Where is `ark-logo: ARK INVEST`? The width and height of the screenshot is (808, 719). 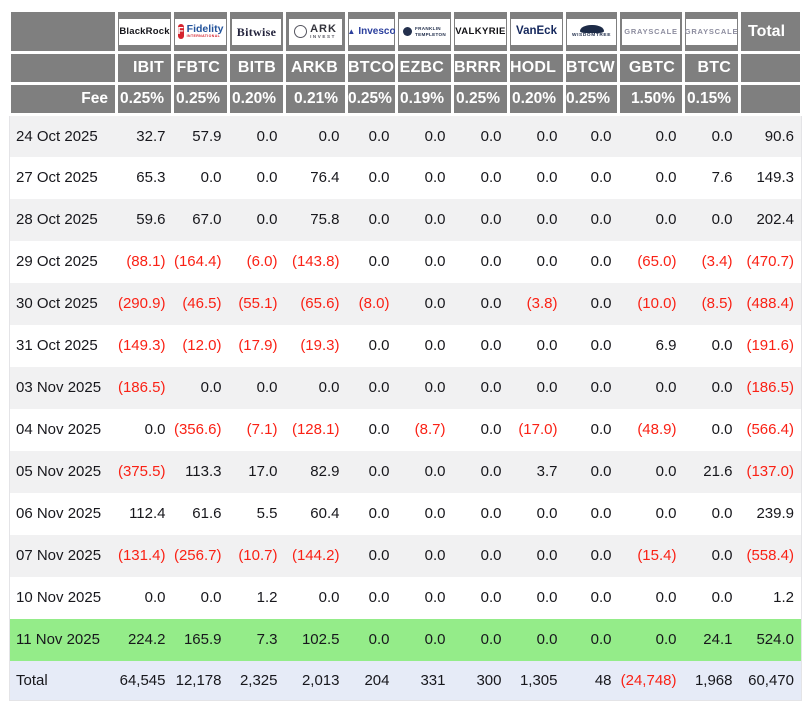 ark-logo: ARK INVEST is located at coordinates (315, 31).